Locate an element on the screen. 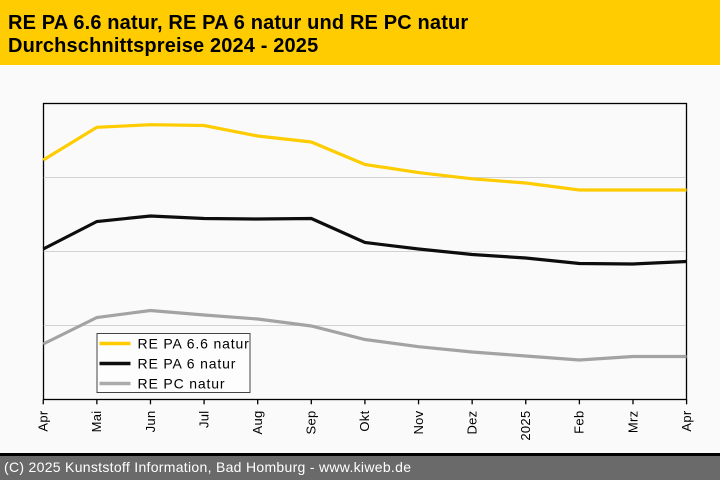  svg-text: Nov is located at coordinates (418, 422).